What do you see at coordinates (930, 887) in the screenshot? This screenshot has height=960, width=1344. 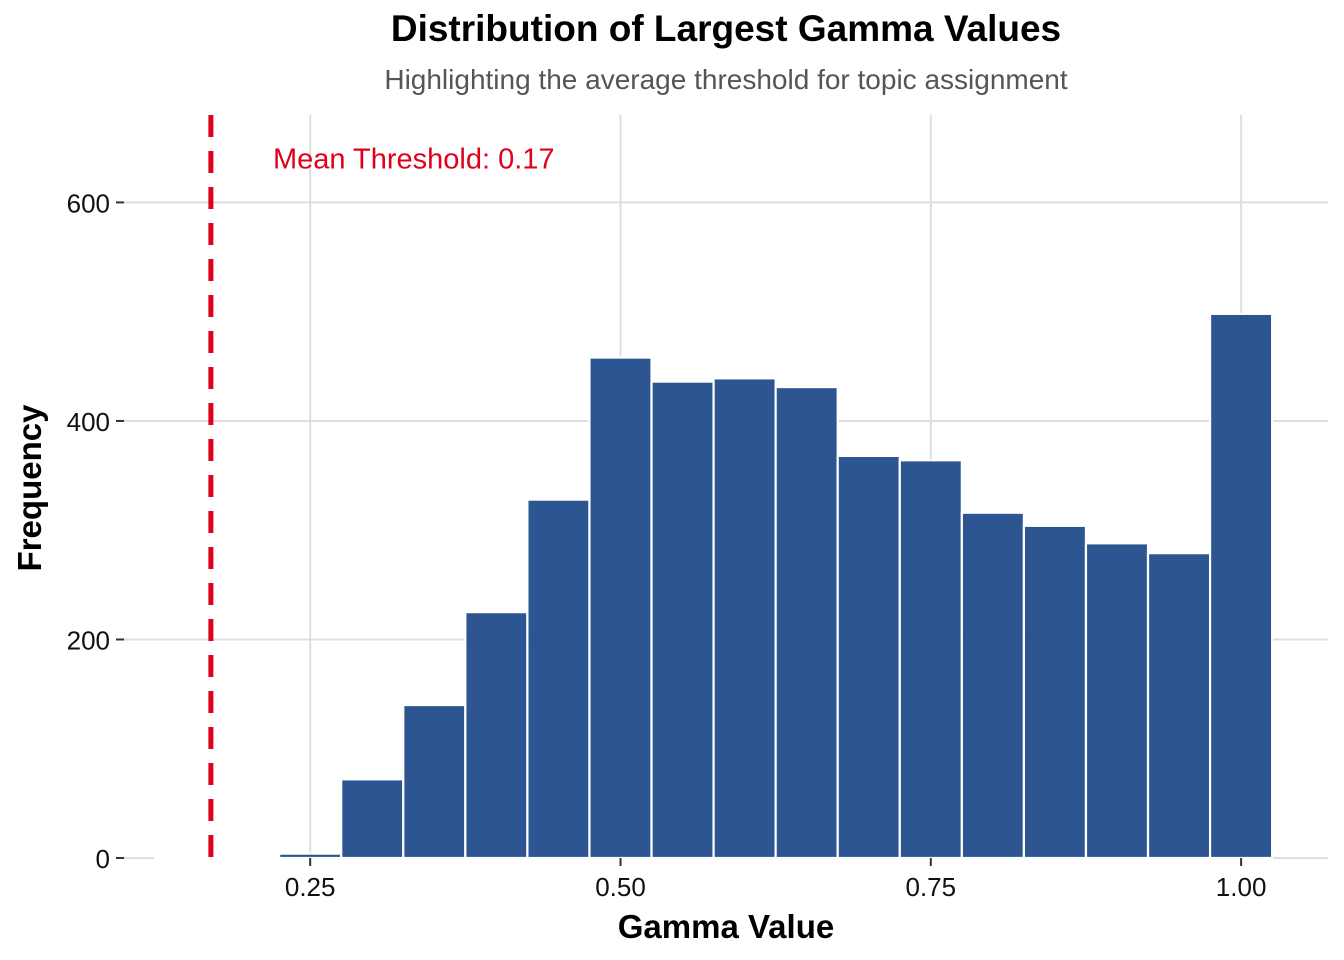 I see `x-tick-label: 0.75` at bounding box center [930, 887].